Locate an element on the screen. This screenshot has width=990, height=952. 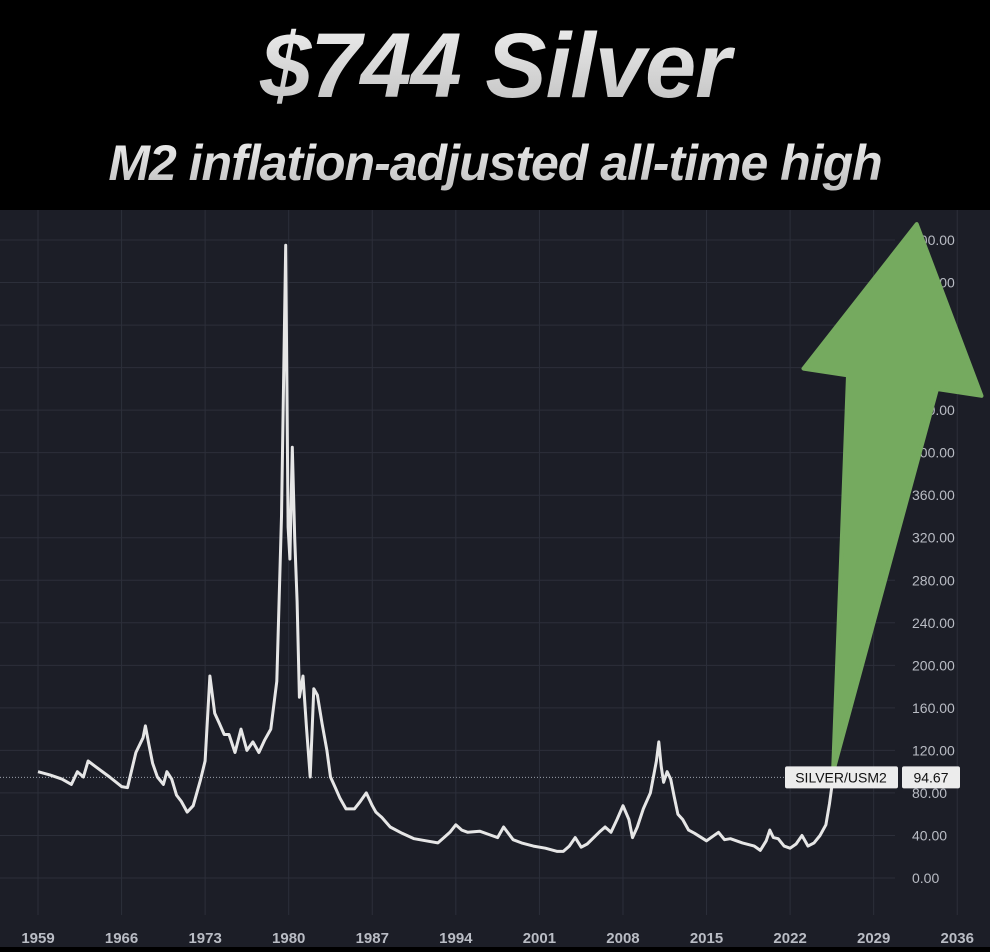
x-tick-label: 1966 is located at coordinates (121, 938).